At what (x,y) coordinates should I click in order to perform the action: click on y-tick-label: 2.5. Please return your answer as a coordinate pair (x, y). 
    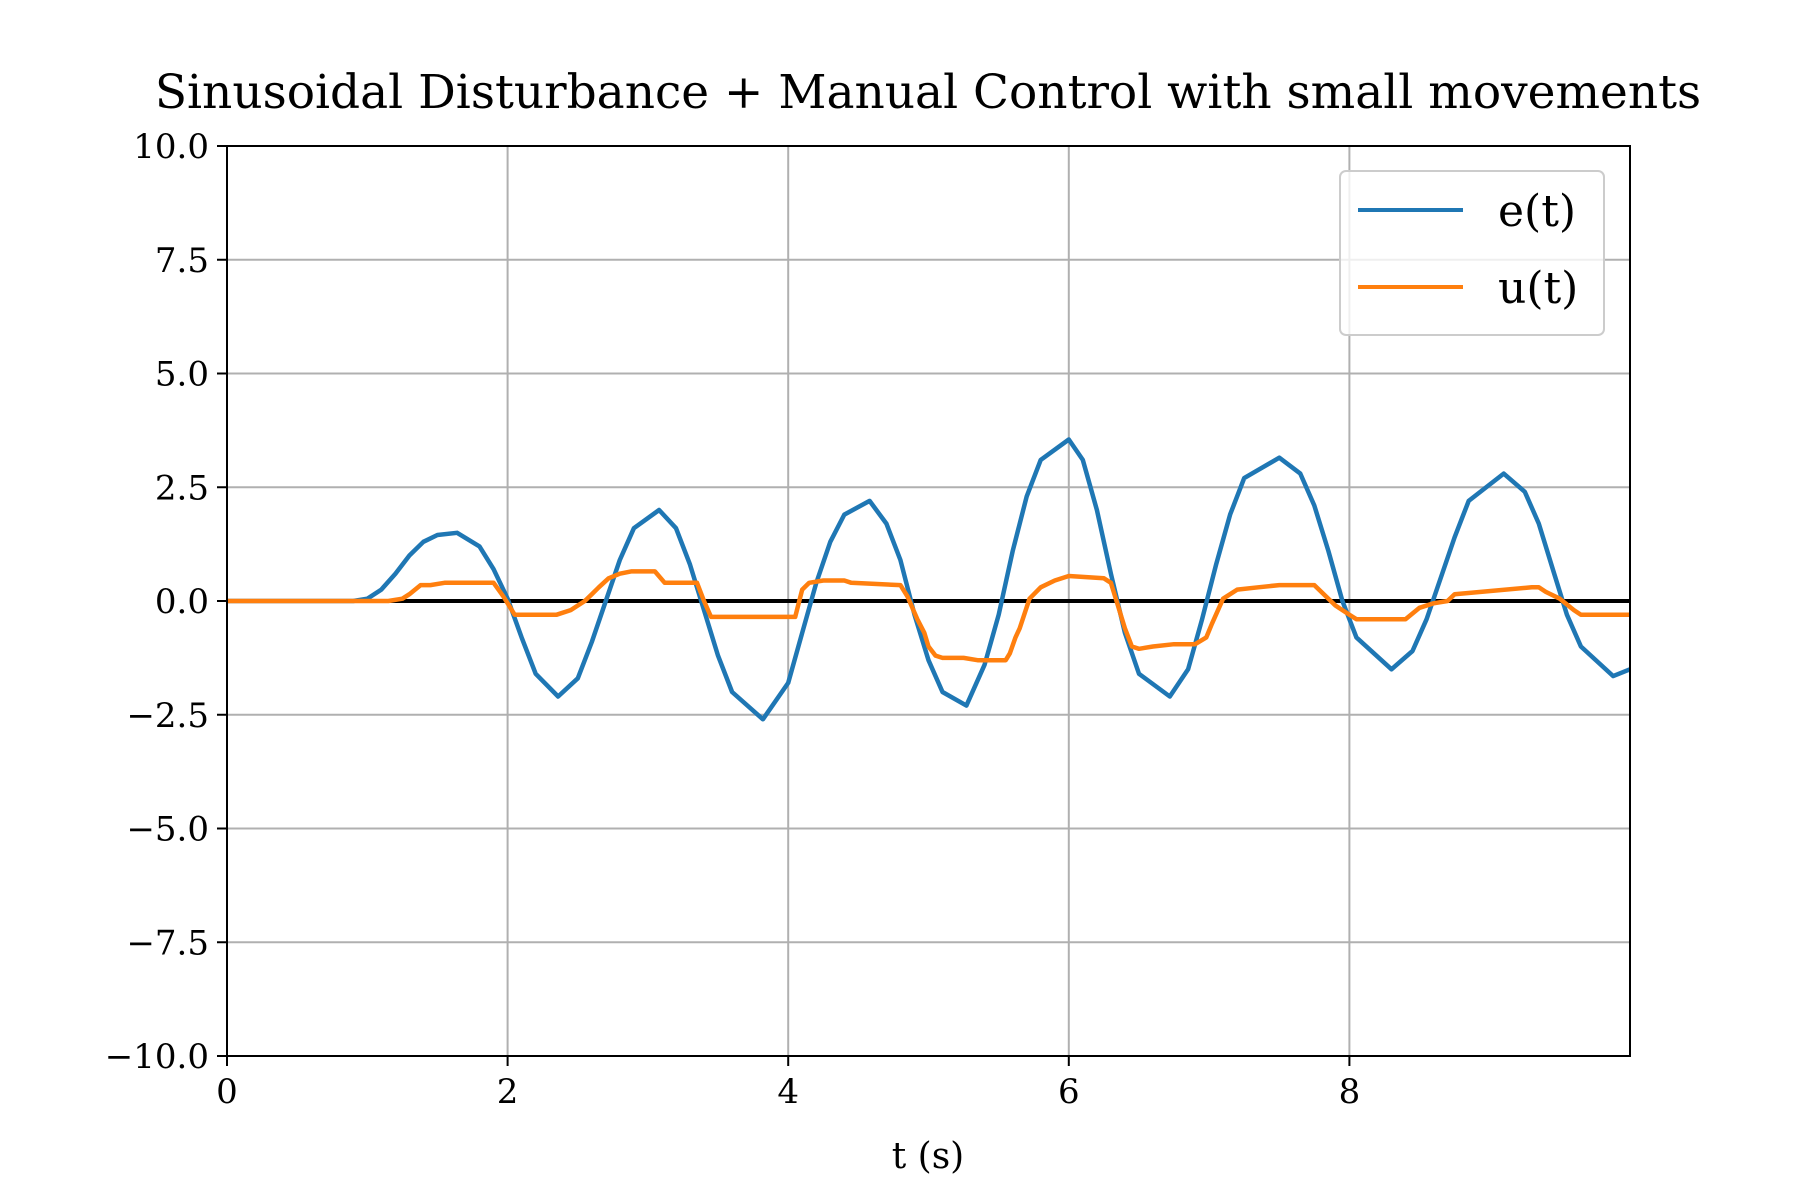
    Looking at the image, I should click on (182, 488).